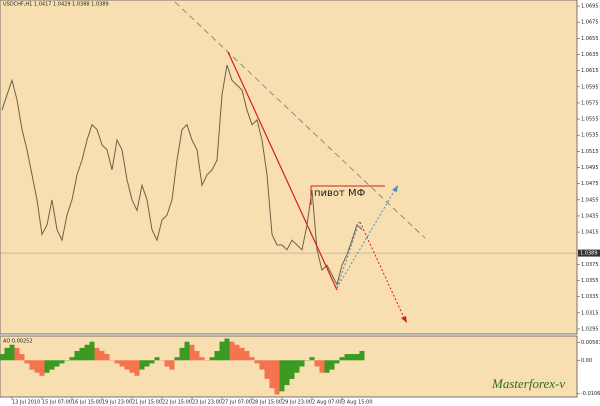 This screenshot has height=406, width=600. What do you see at coordinates (297, 403) in the screenshot?
I see `x-tick-label: 29 Jul 23:00` at bounding box center [297, 403].